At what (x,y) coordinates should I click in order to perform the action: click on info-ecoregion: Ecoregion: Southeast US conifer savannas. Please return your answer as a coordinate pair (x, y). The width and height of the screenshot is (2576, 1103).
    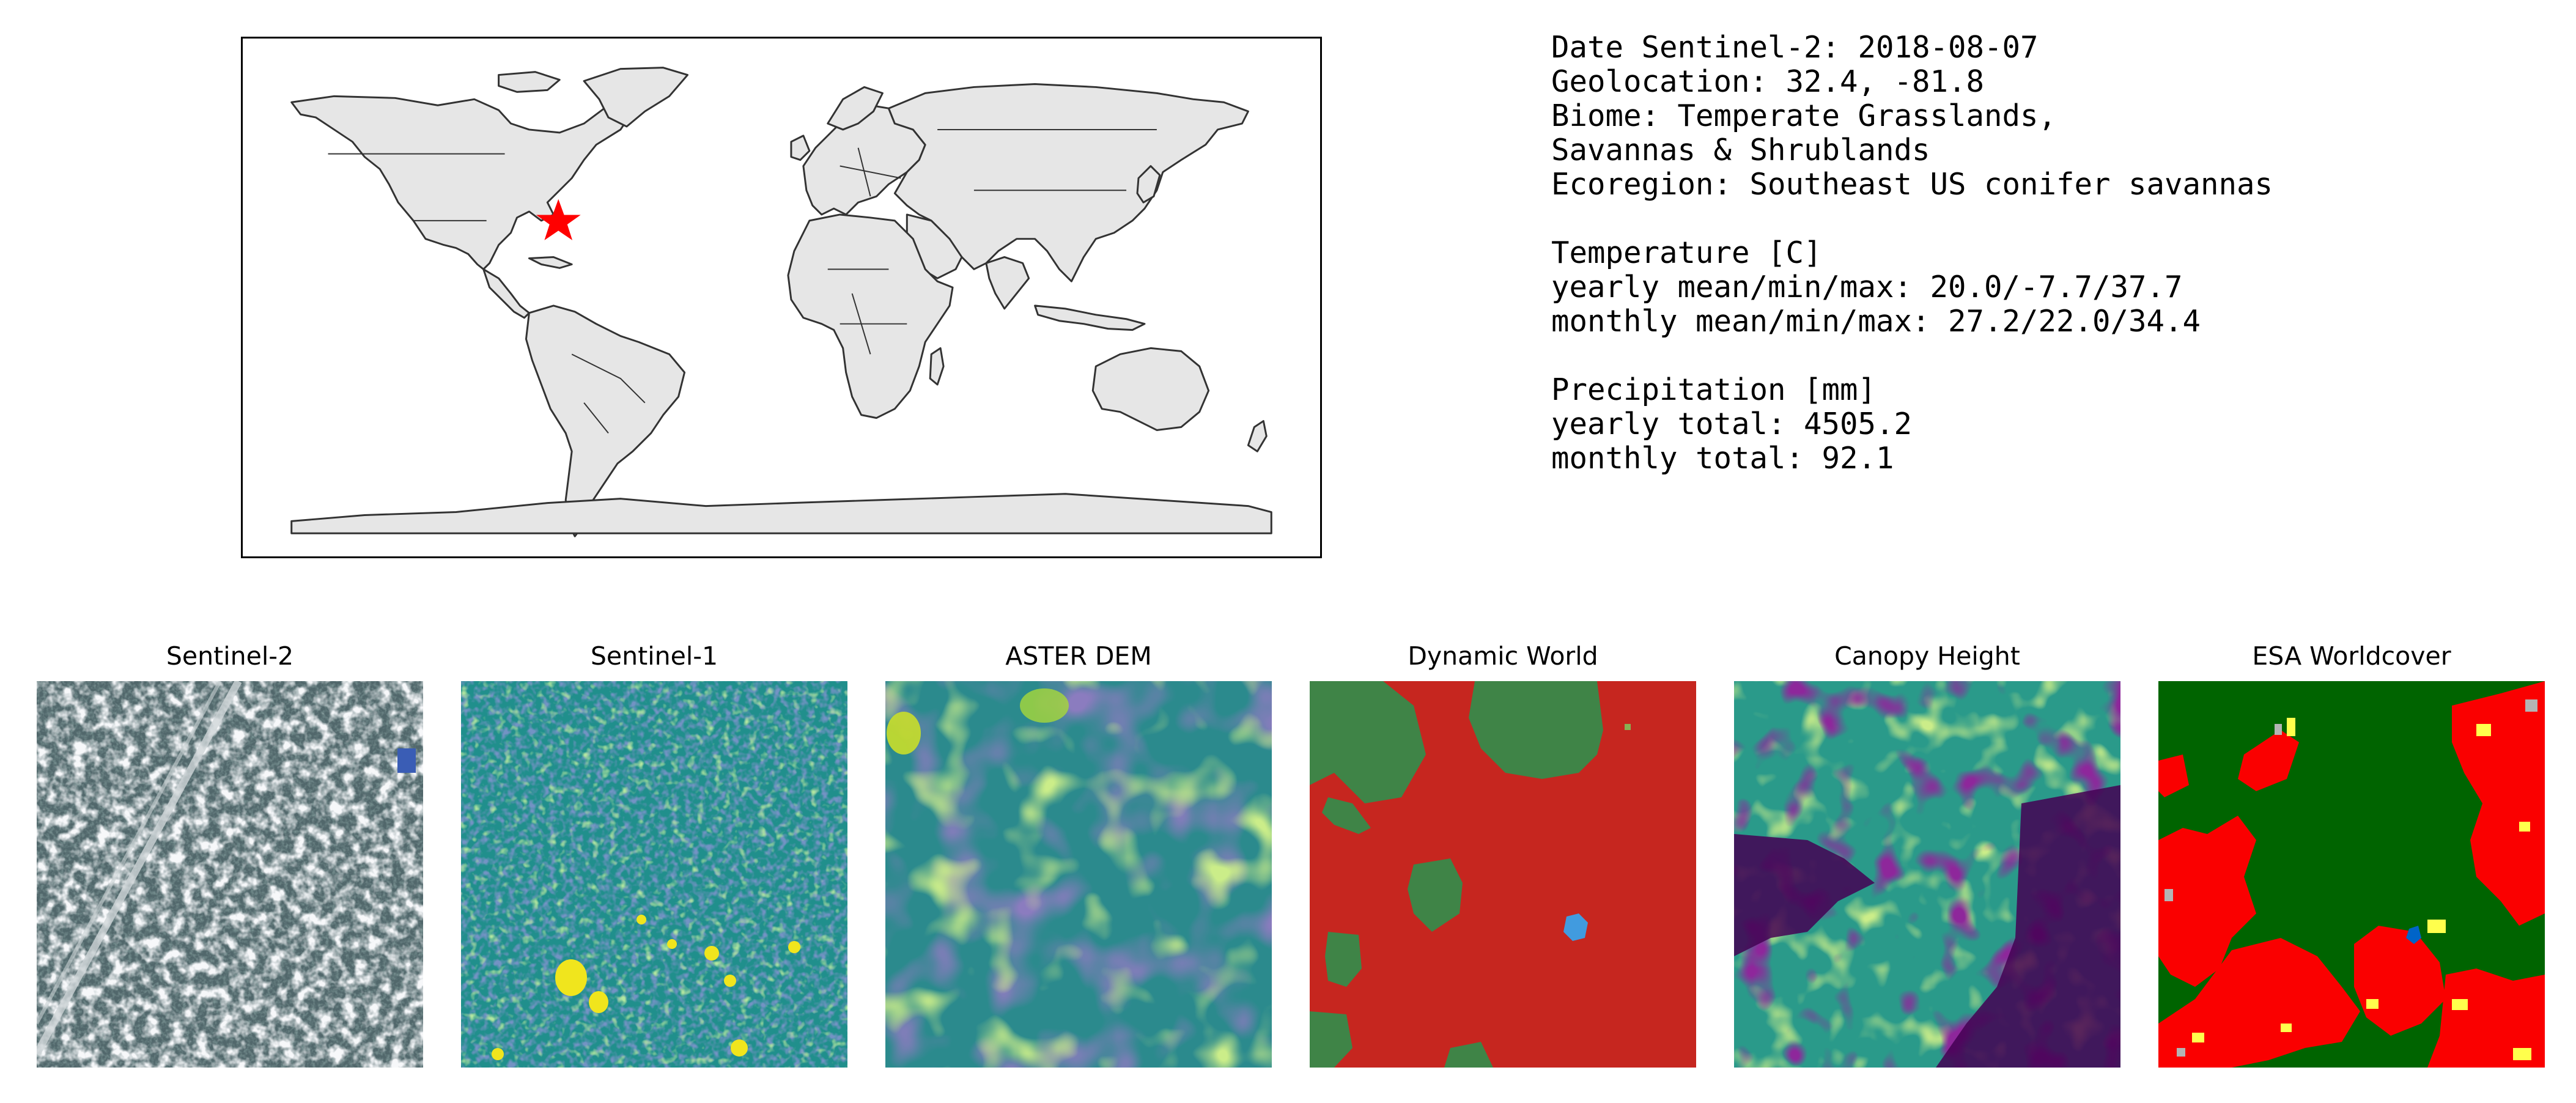
    Looking at the image, I should click on (1912, 184).